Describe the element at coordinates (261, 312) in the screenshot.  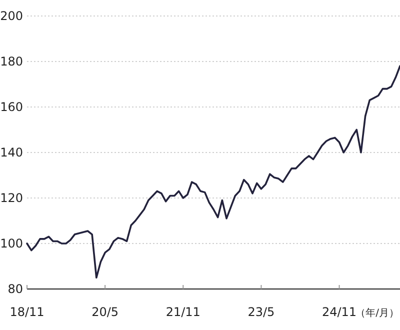
I see `x-tick-label: 23/5` at that location.